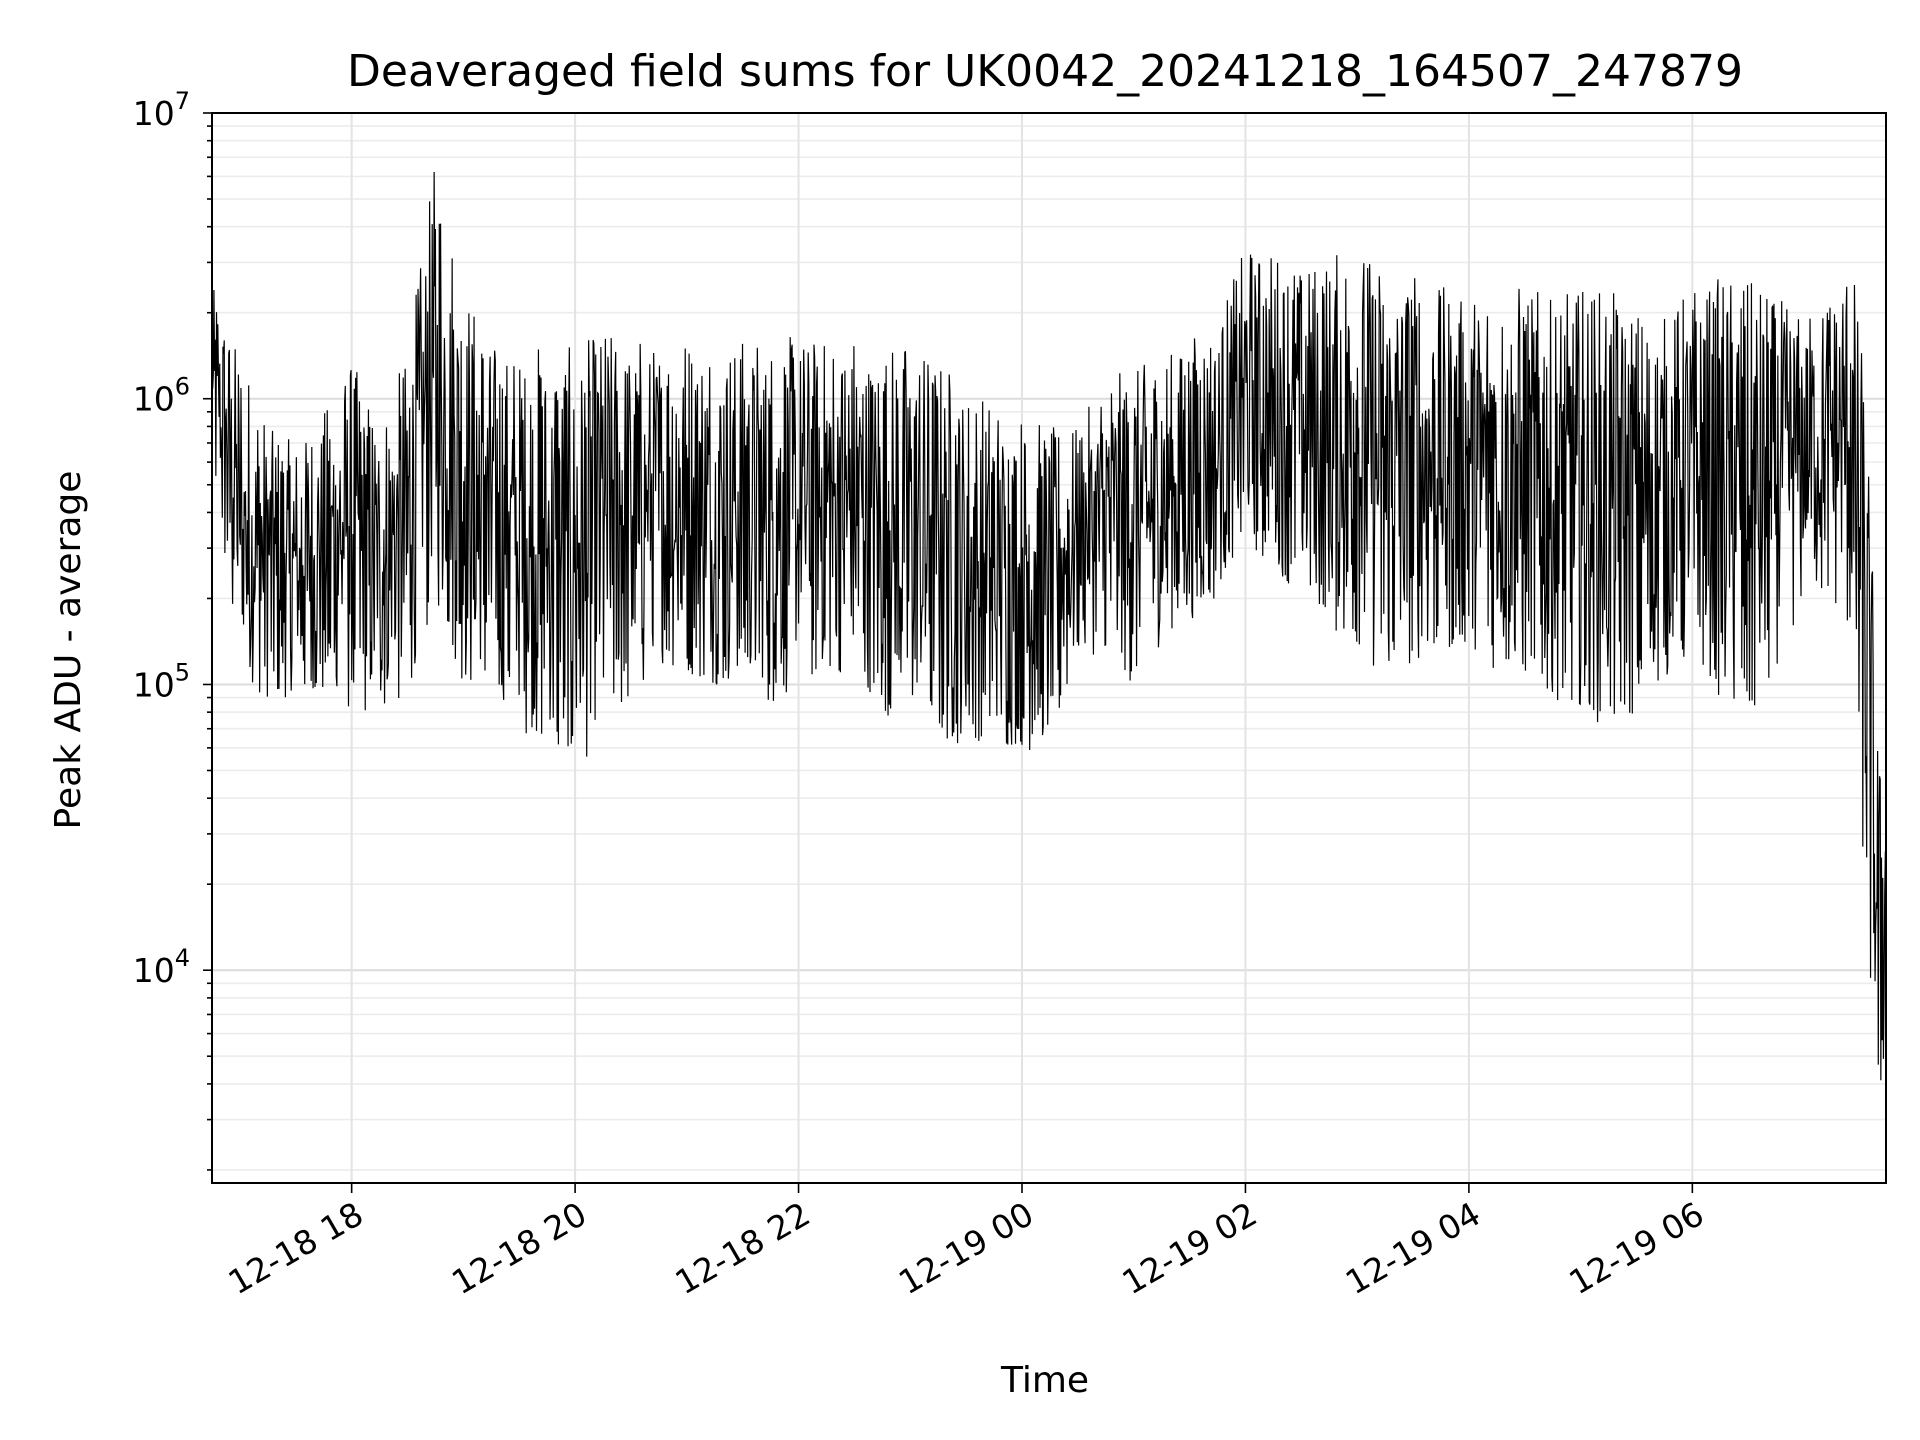  I want to click on y-tick-label: 10⁶, so click(161, 396).